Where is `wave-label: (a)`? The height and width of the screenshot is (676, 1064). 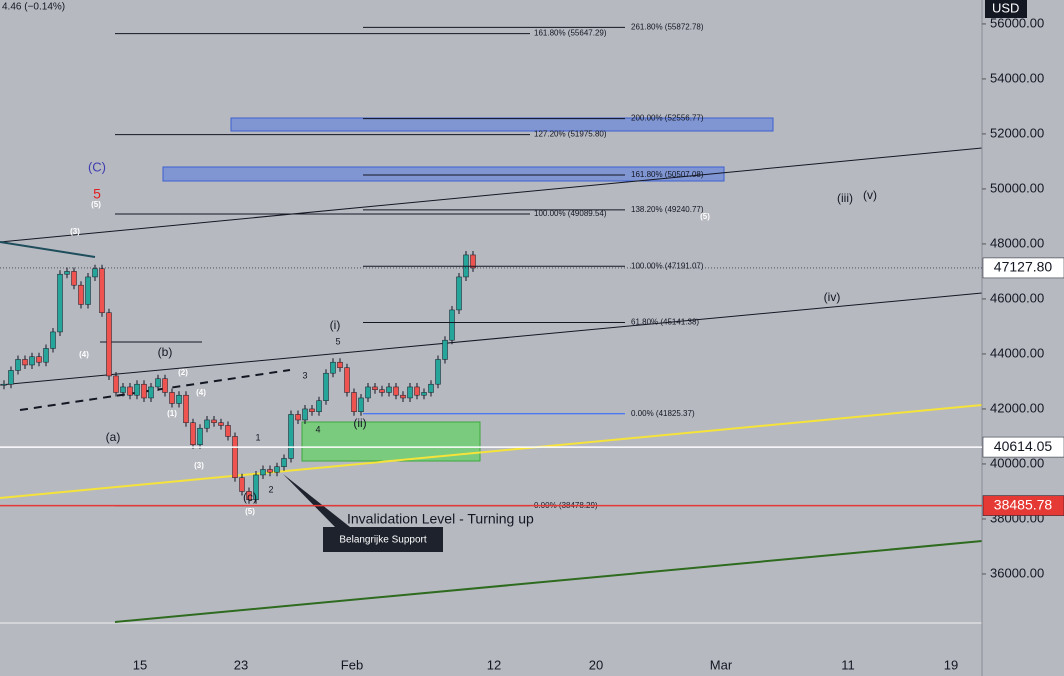
wave-label: (a) is located at coordinates (113, 437).